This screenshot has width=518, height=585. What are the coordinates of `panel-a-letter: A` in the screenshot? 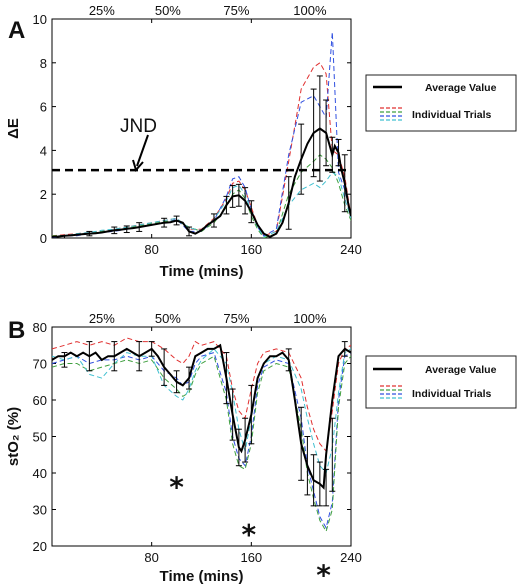 It's located at (16, 30).